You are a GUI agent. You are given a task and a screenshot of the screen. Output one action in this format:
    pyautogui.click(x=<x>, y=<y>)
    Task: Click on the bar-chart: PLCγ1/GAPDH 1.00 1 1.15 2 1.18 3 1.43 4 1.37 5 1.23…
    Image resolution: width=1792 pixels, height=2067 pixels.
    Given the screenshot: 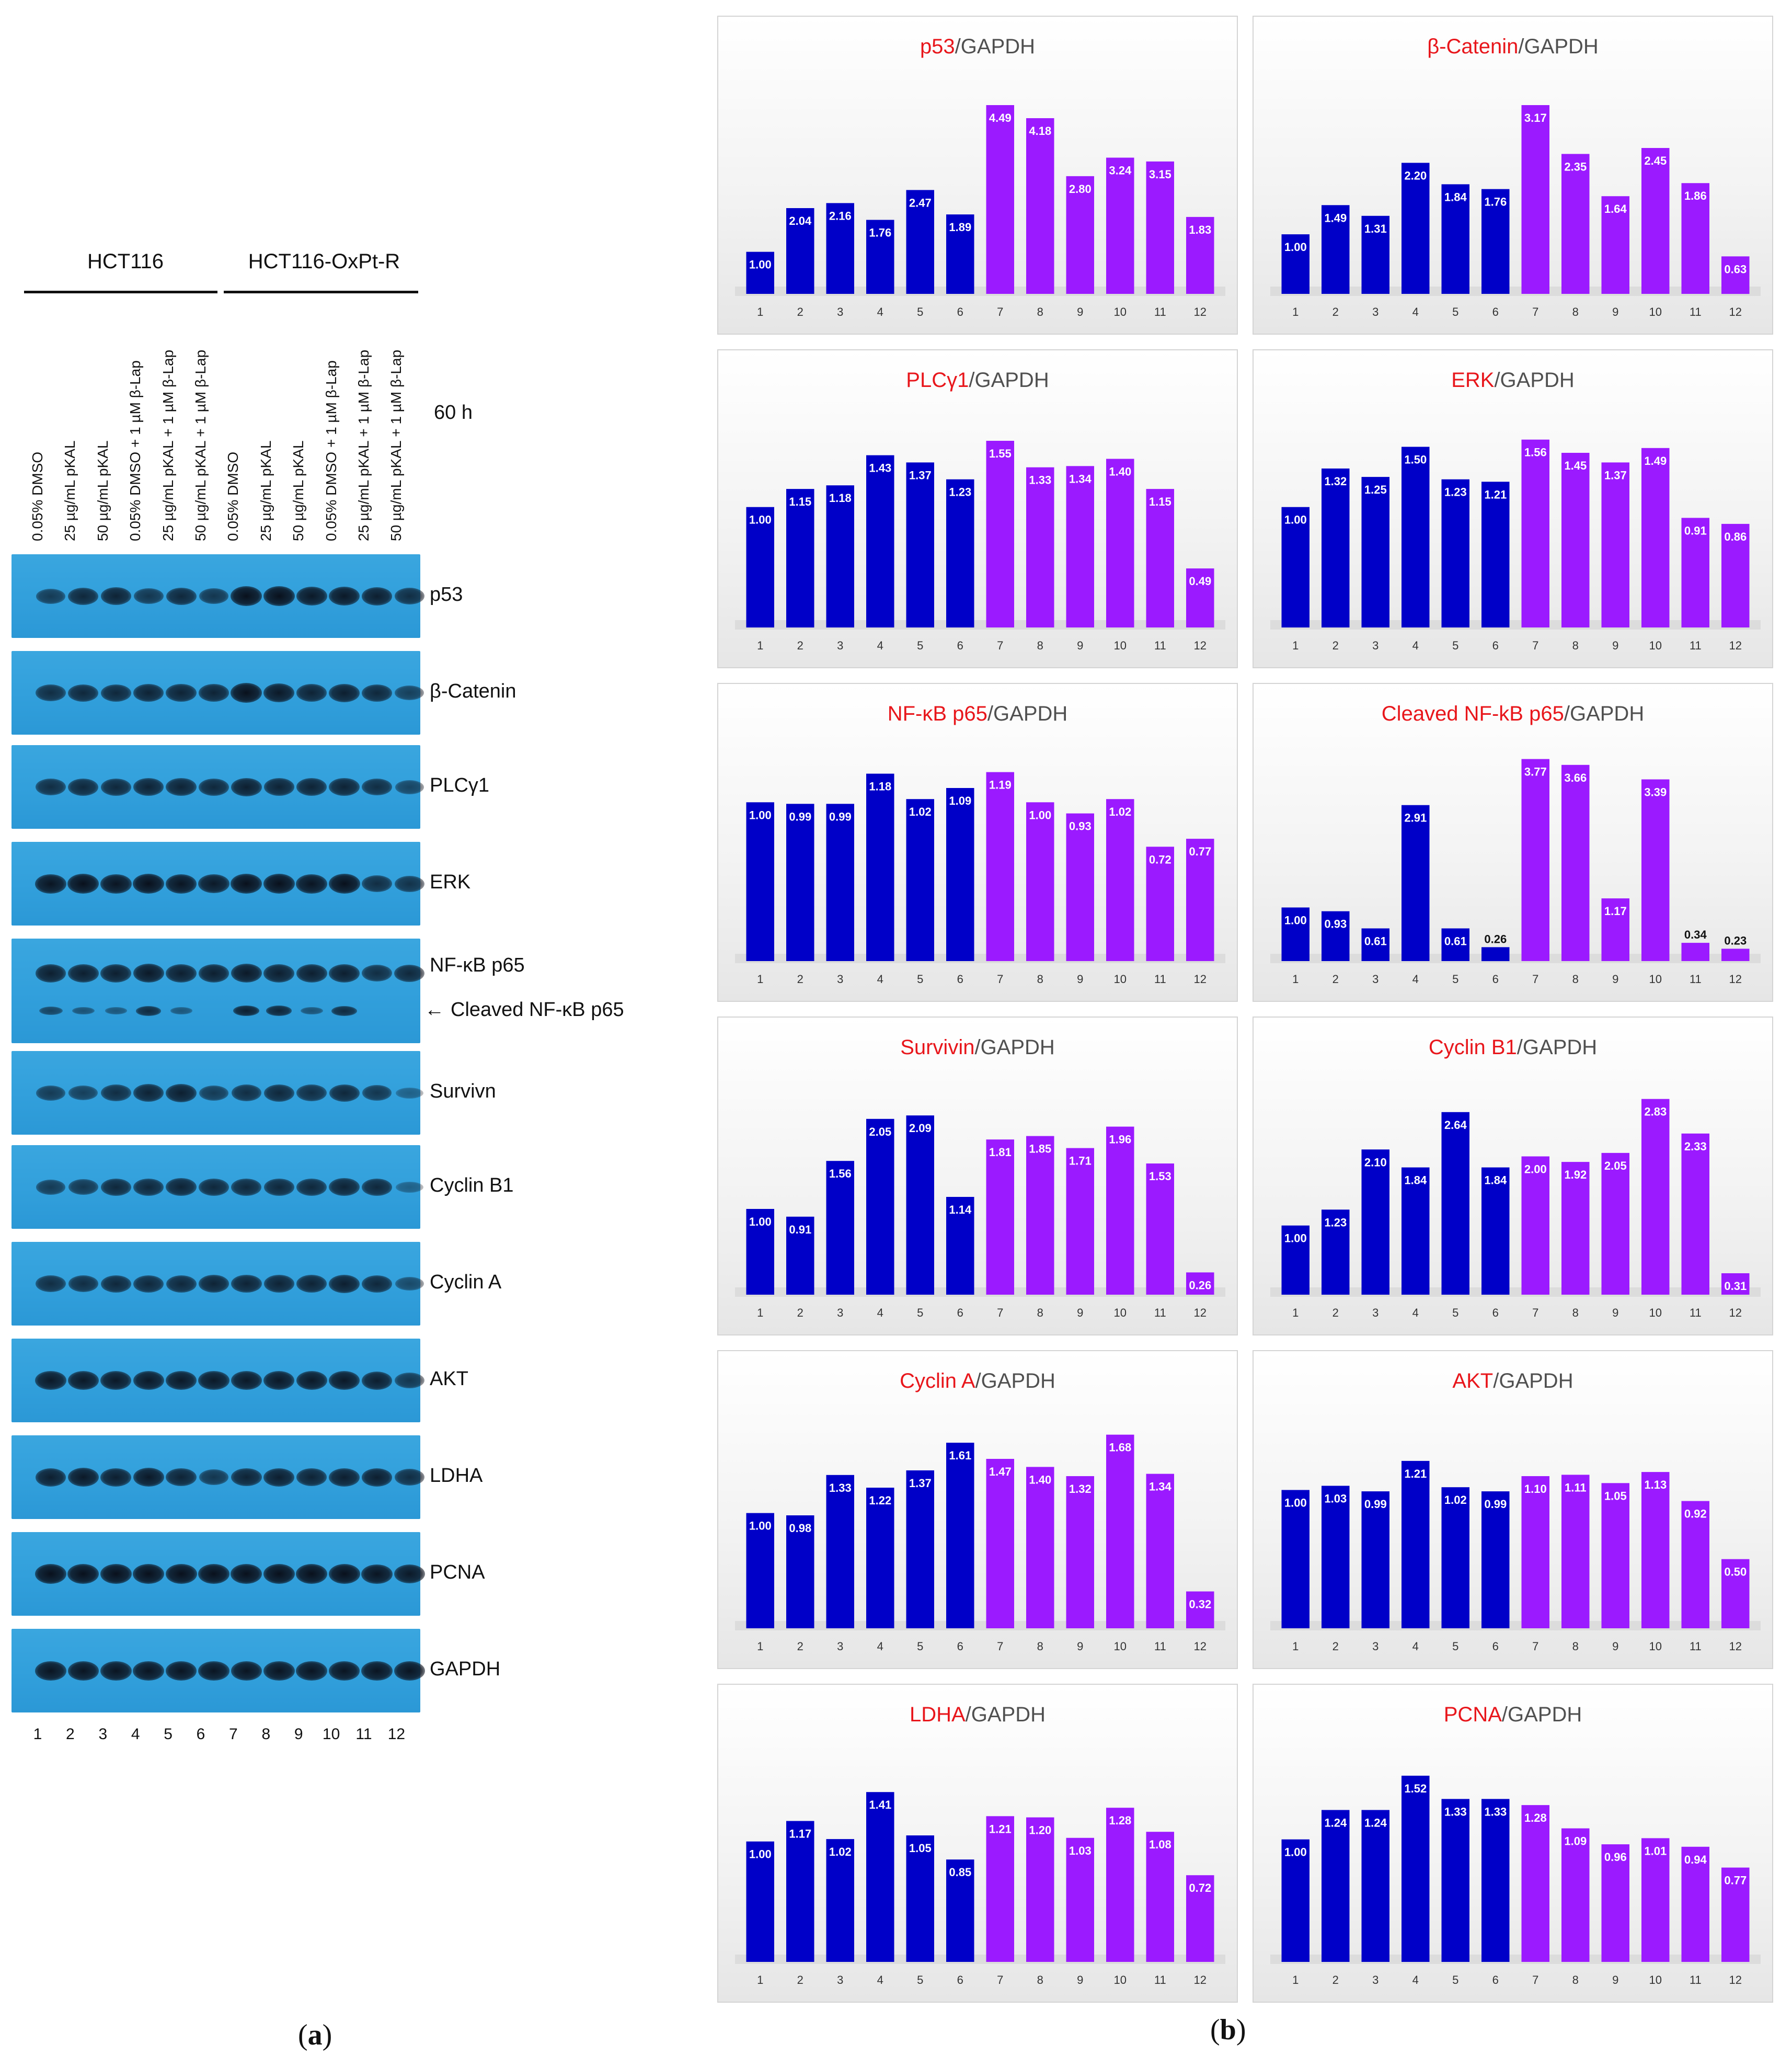 What is the action you would take?
    pyautogui.click(x=980, y=510)
    